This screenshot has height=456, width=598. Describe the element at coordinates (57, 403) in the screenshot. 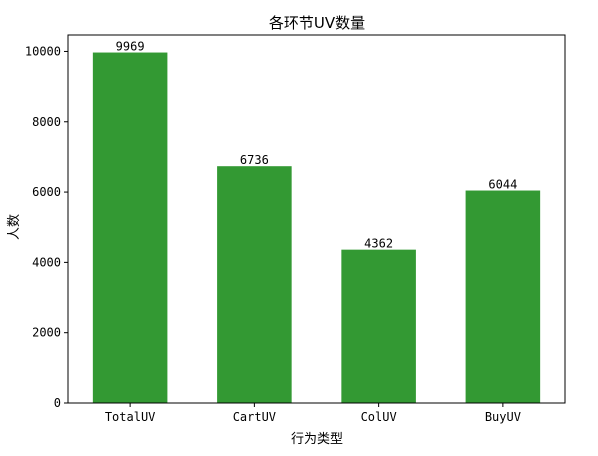

I see `y-tick-label-0: 0` at that location.